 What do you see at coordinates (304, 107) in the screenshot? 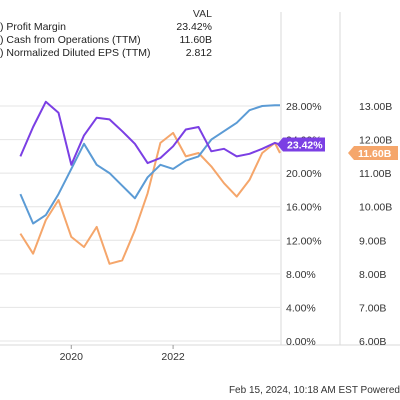
I see `y-left-tick-label: 28.00%` at bounding box center [304, 107].